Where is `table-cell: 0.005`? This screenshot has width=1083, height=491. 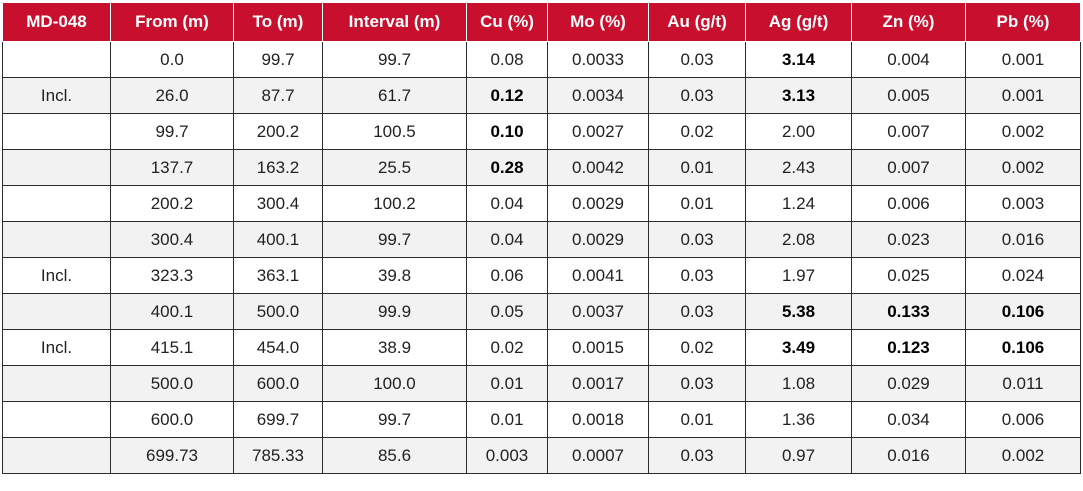 table-cell: 0.005 is located at coordinates (908, 95).